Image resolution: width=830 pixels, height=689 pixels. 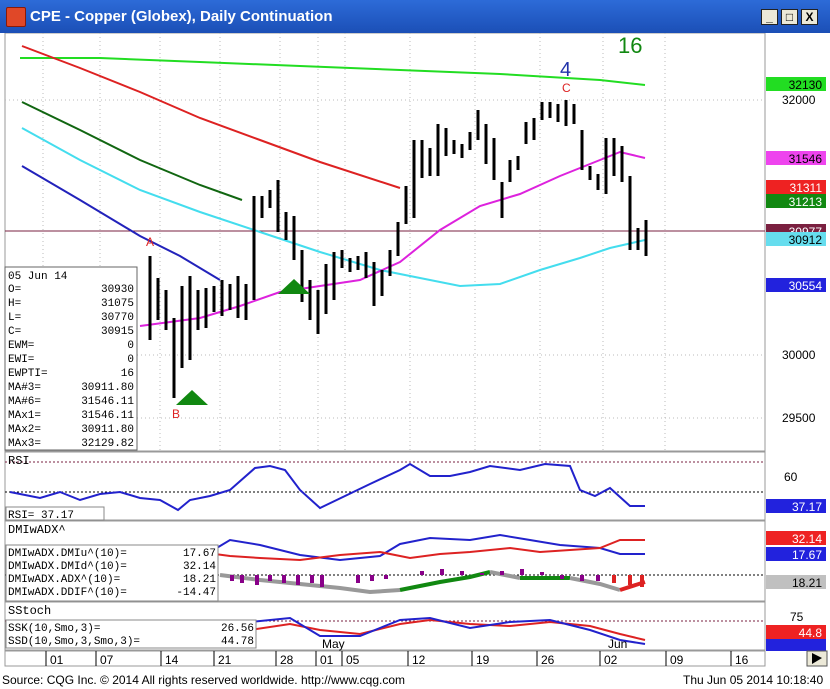 I want to click on ma-dark-green, so click(x=132, y=151).